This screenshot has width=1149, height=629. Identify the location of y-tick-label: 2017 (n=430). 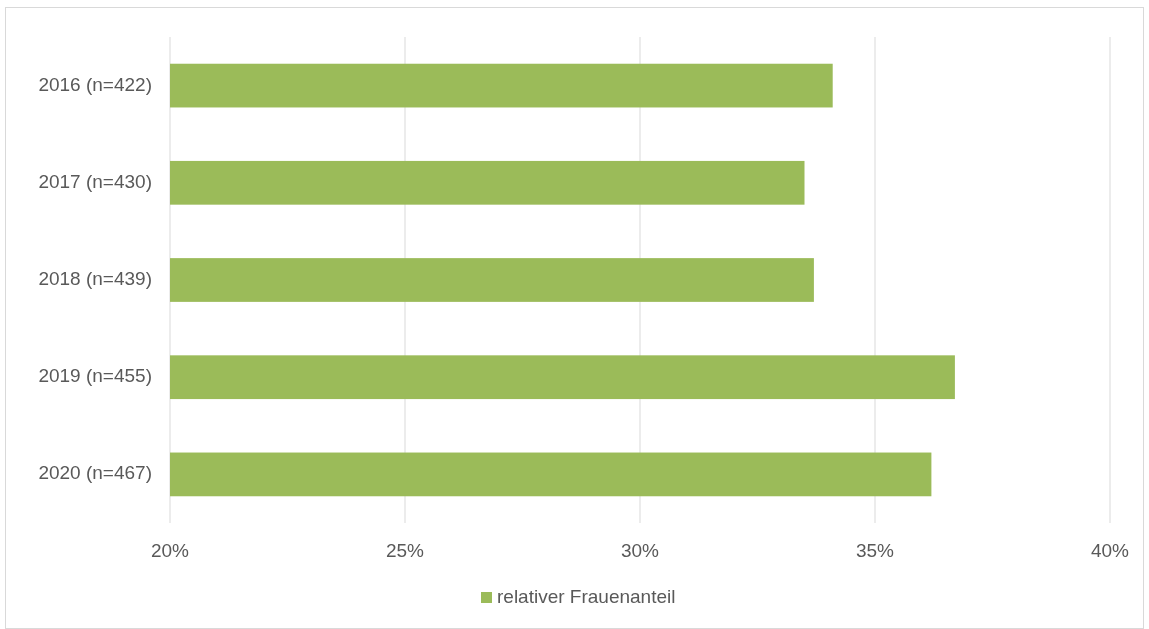
(95, 181).